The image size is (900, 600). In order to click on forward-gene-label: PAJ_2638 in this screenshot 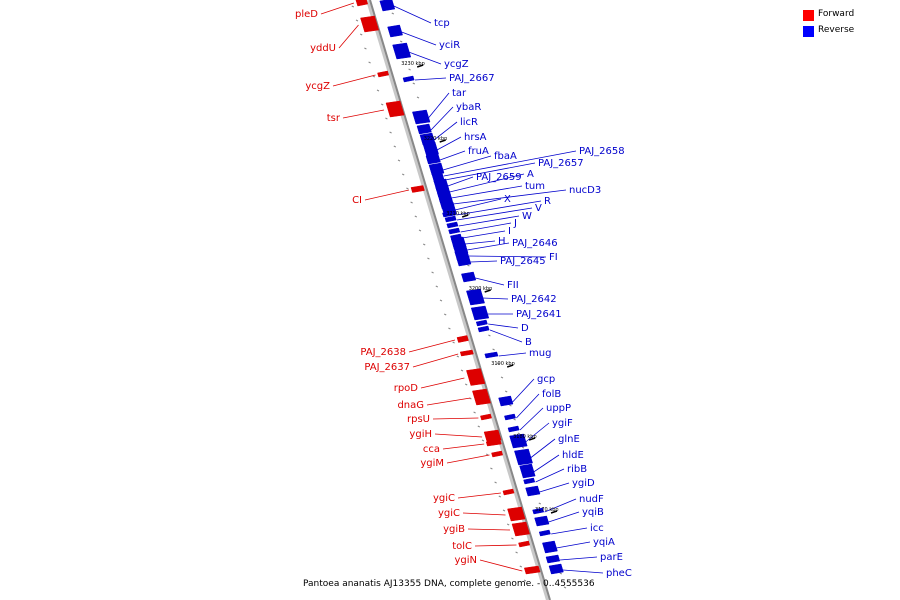, I will do `click(383, 352)`.